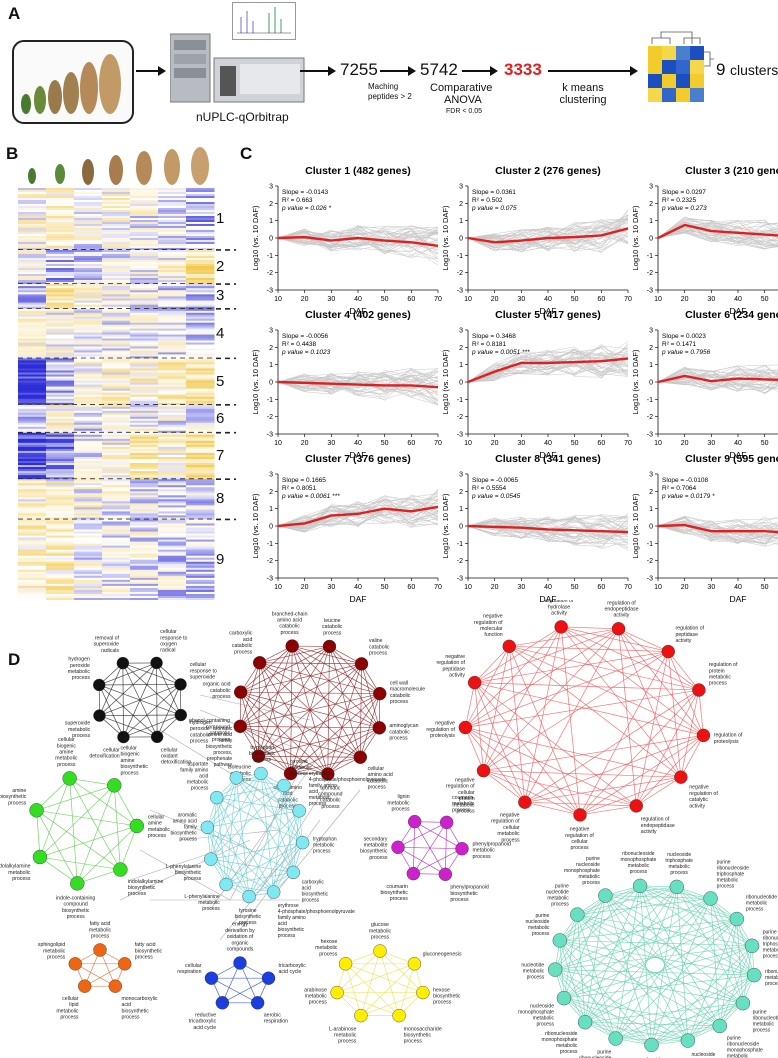 This screenshot has height=1058, width=778. I want to click on node-label: aminoglycan catabolic process, so click(403, 732).